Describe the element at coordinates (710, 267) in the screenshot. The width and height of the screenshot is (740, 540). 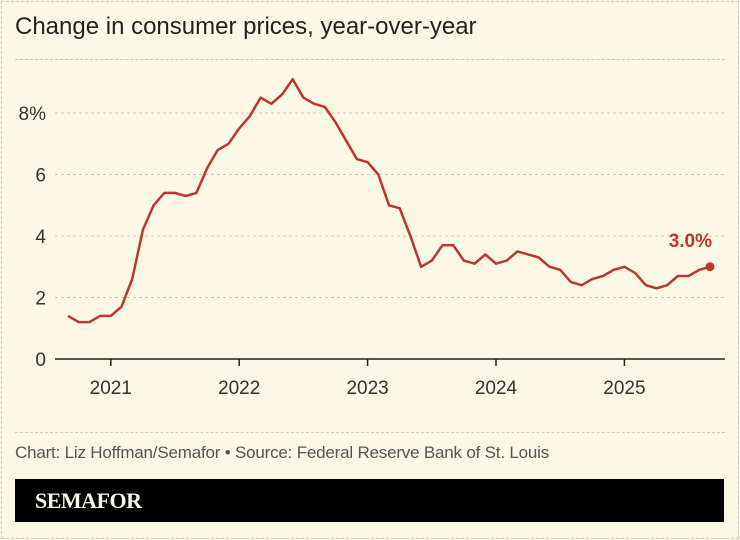
I see `last-point-marker` at that location.